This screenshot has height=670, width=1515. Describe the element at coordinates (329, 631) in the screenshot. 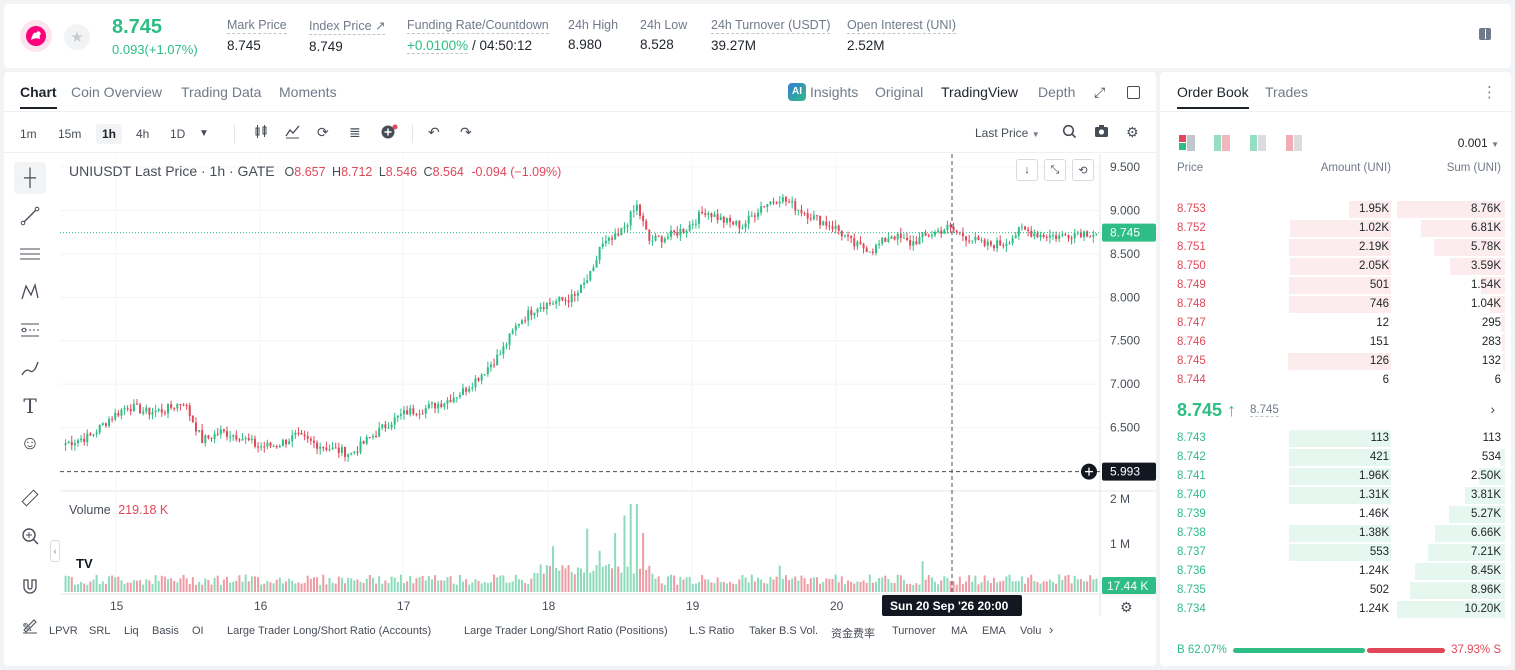

I see `indicator-item: Large Trader Long/Short Ratio (Accounts)` at that location.